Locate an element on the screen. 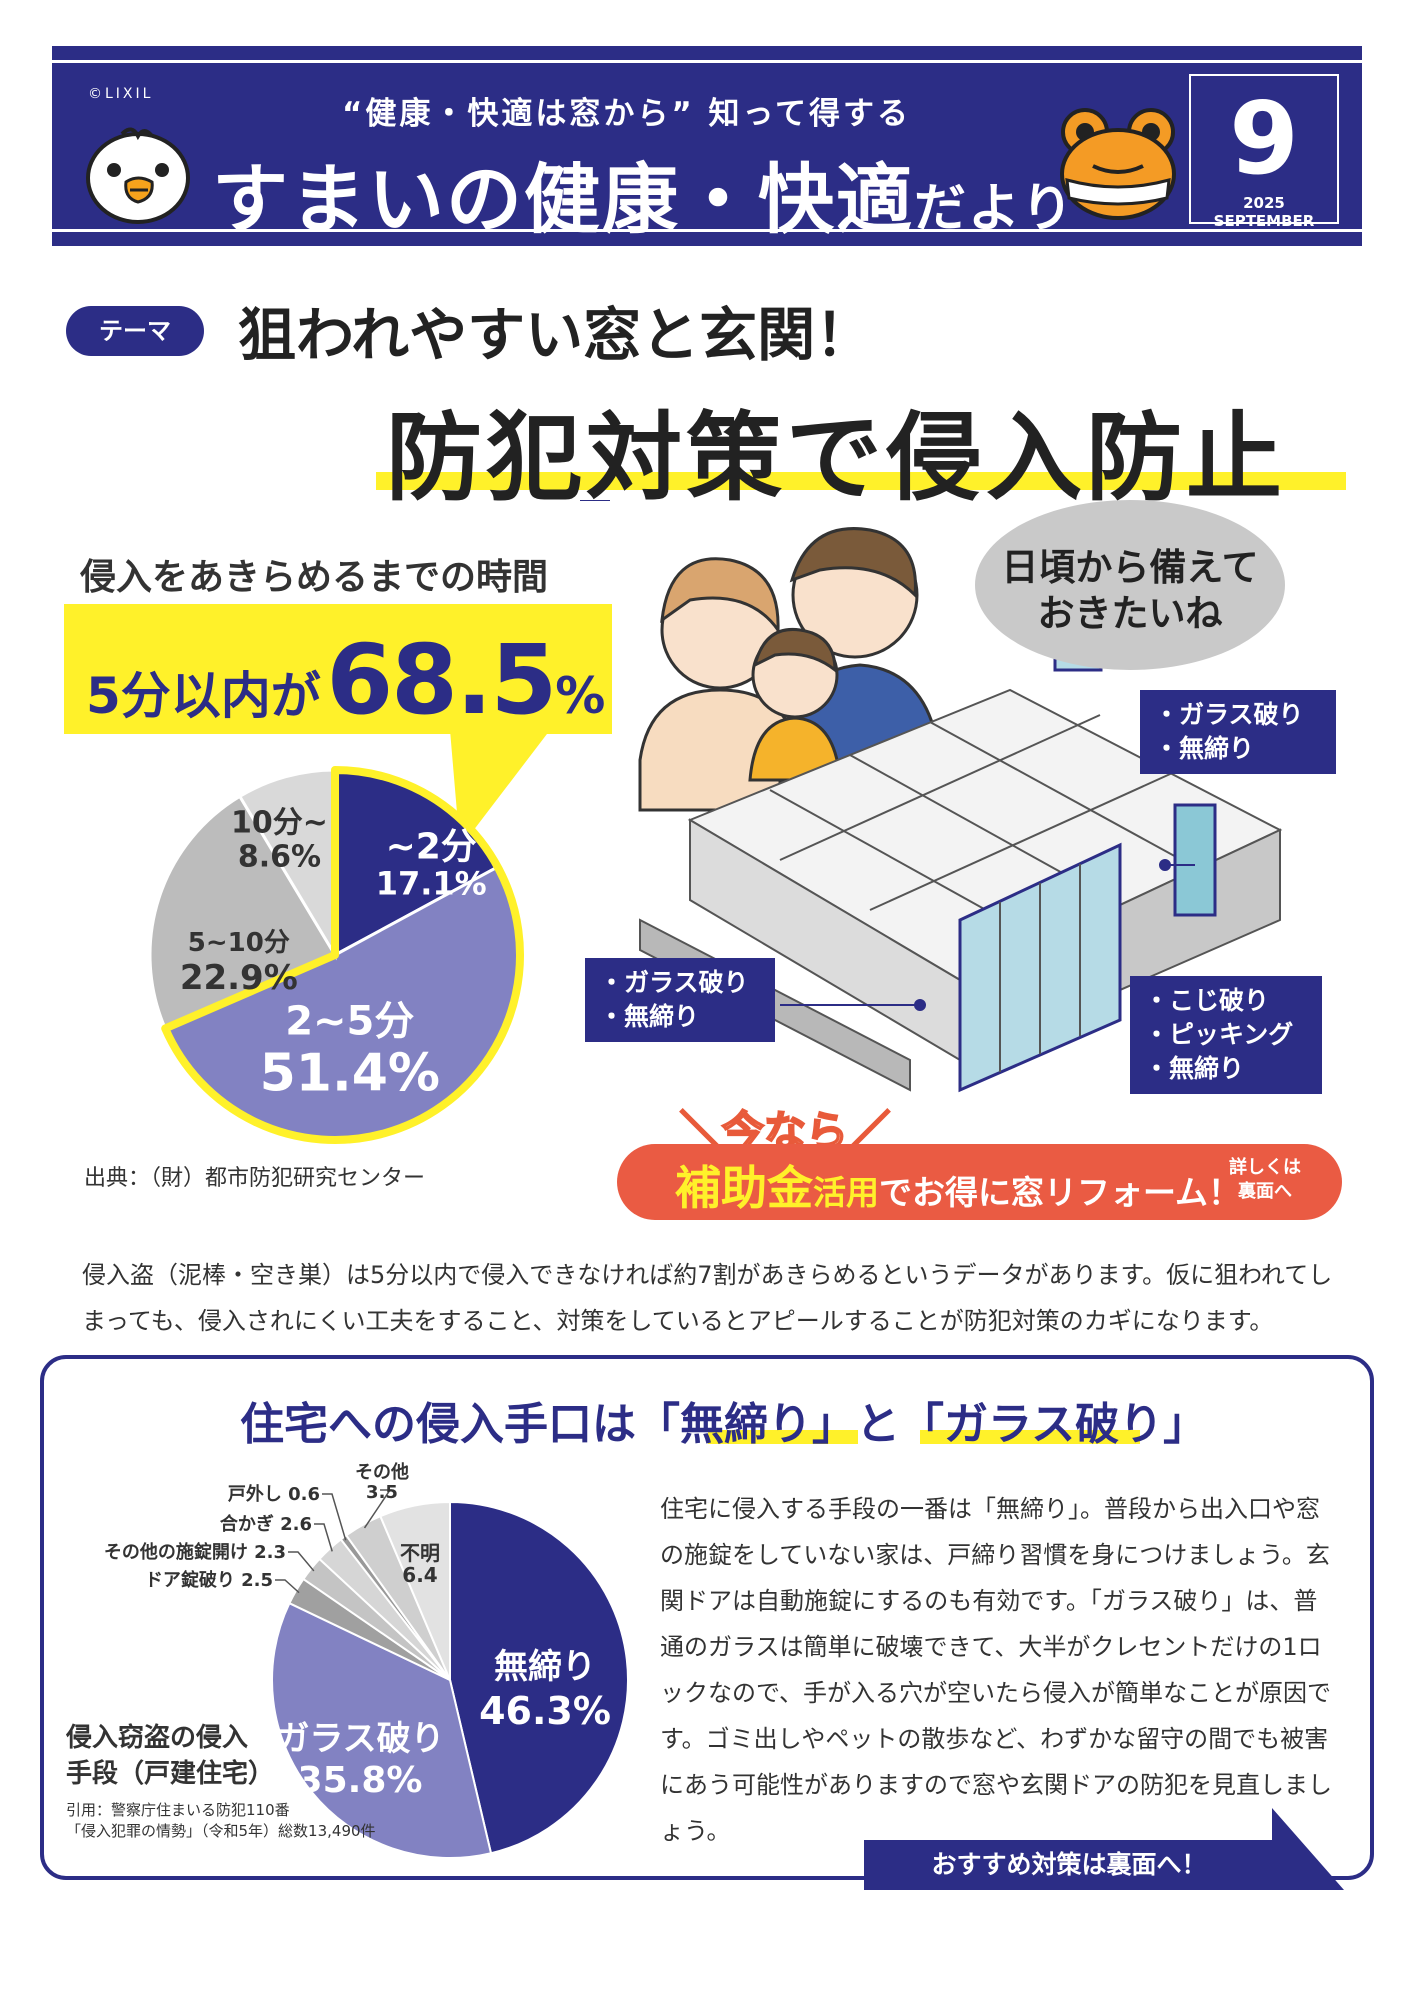 The width and height of the screenshot is (1414, 2000). label-window-upper: ・ガラス破り ・無締り is located at coordinates (1238, 732).